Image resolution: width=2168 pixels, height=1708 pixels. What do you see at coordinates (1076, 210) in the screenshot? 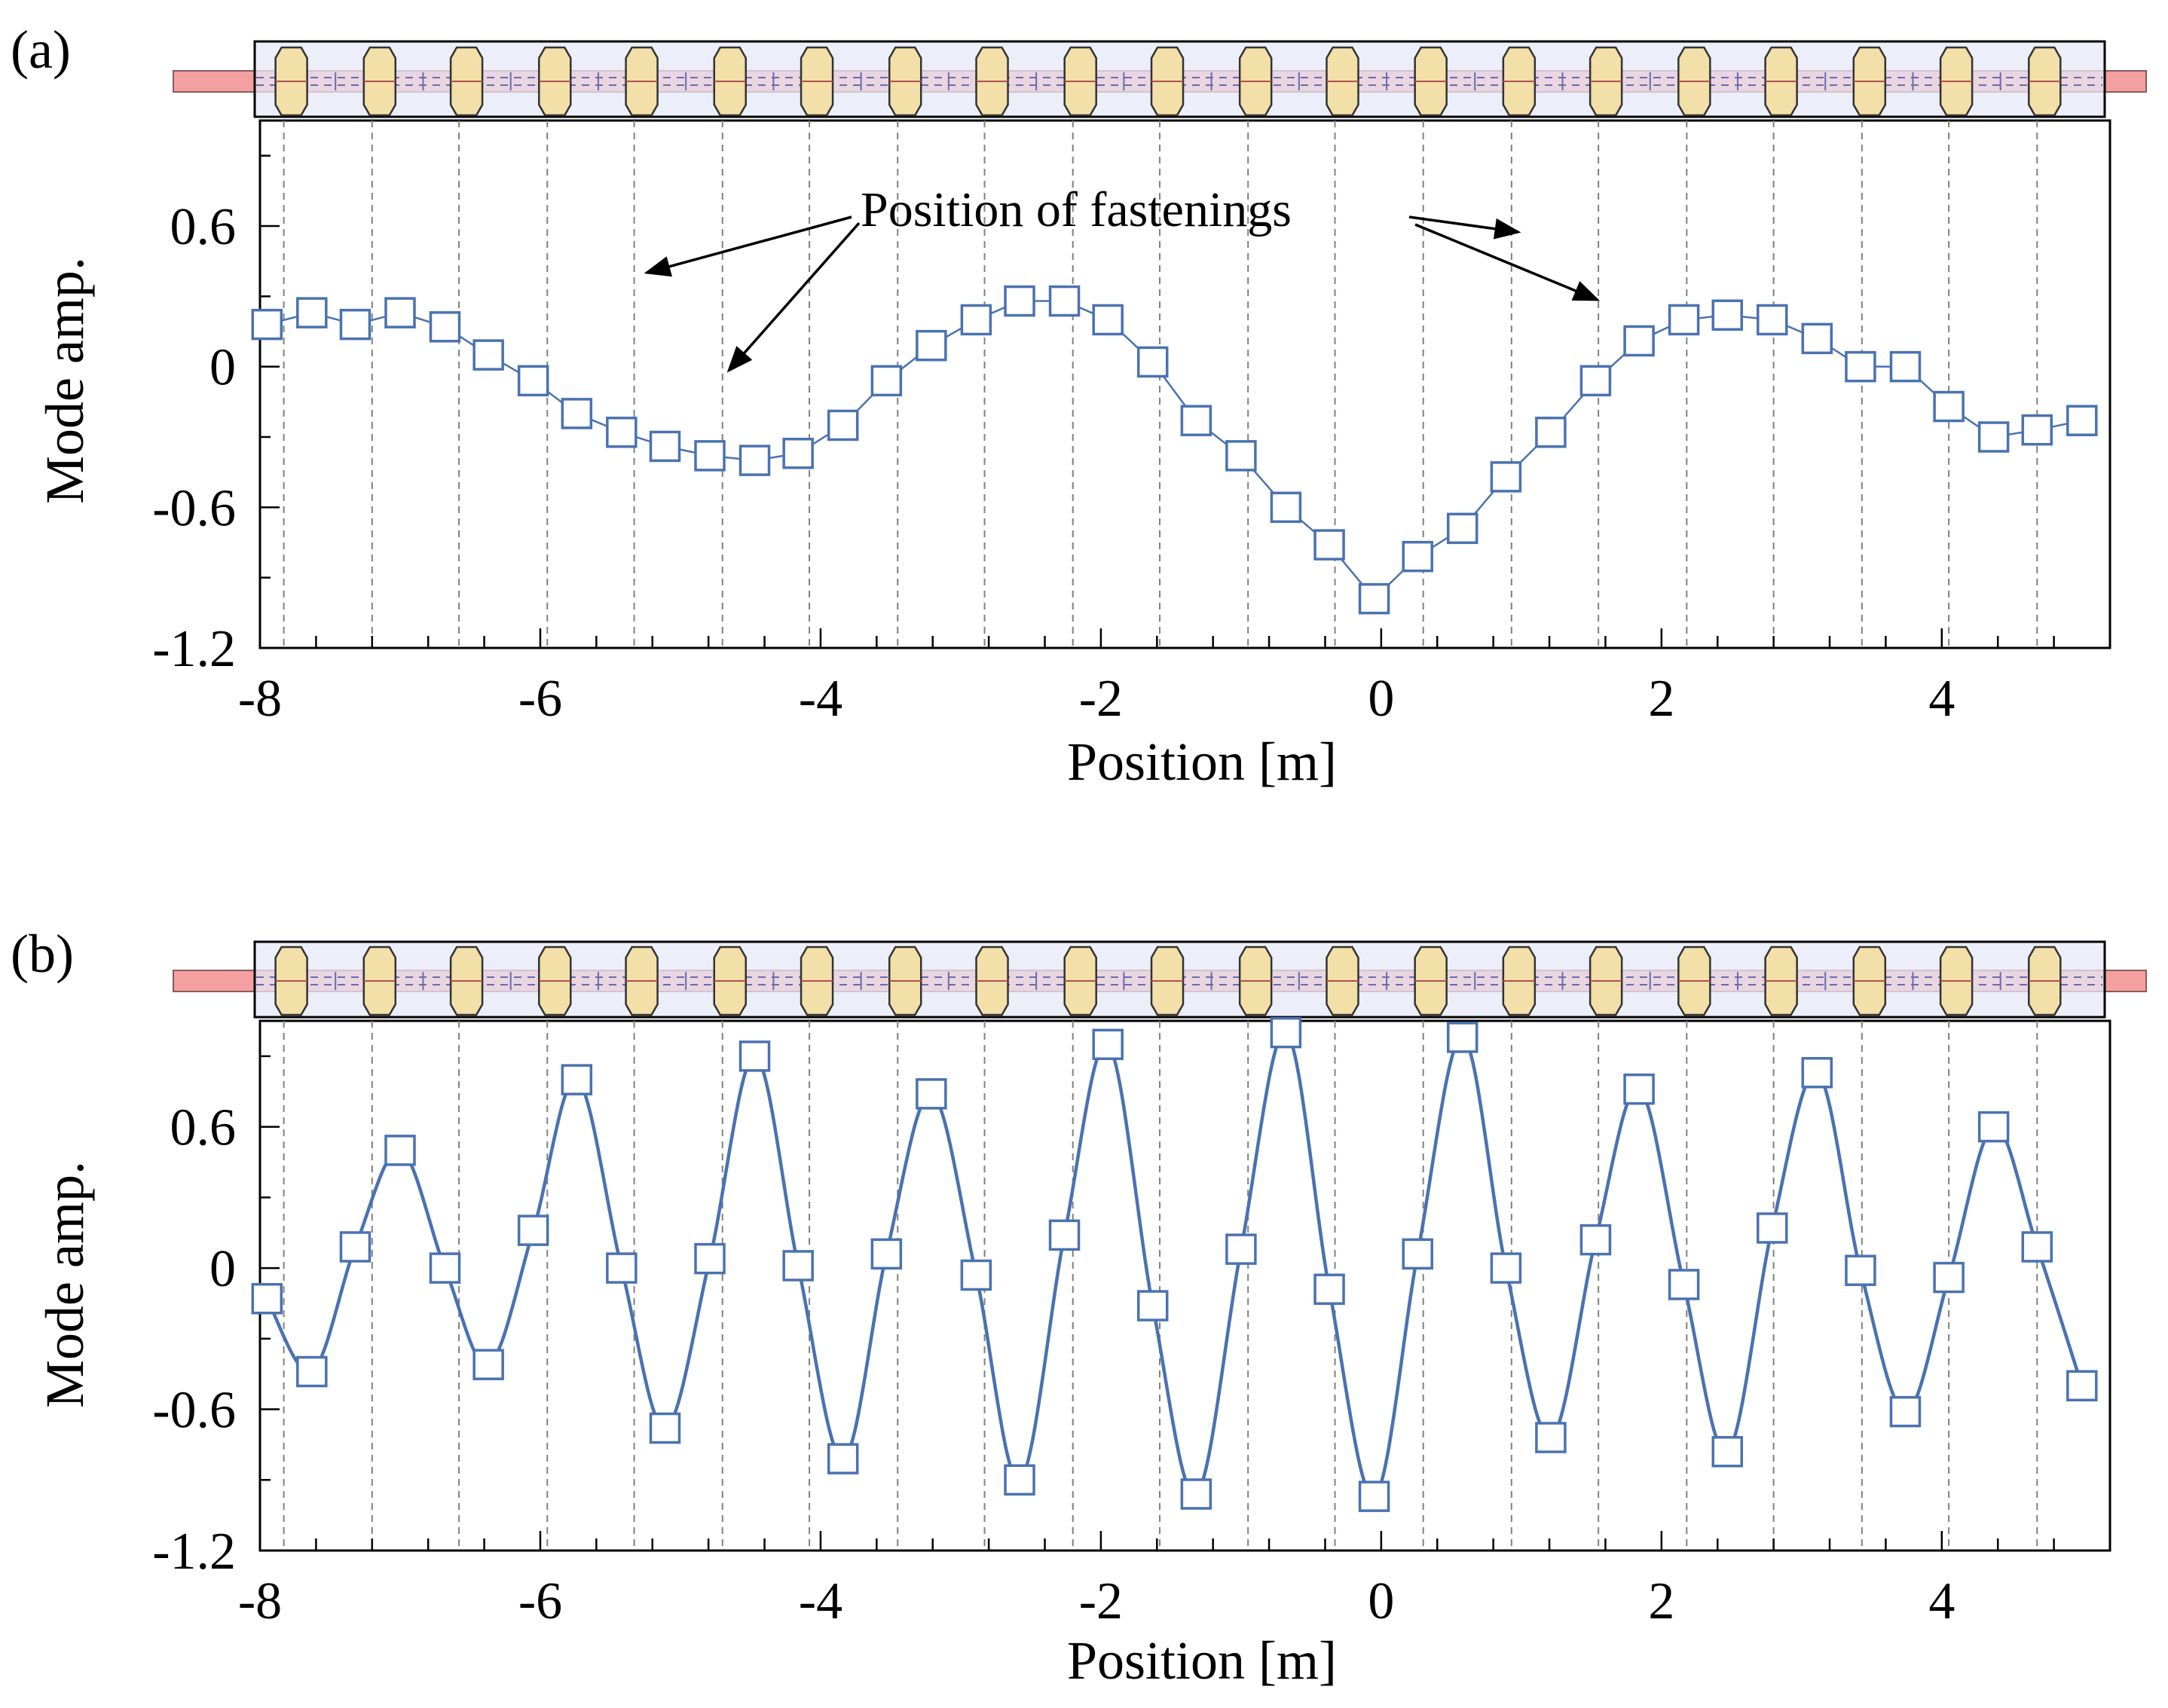
I see `annotation-text: Position of fastenings` at bounding box center [1076, 210].